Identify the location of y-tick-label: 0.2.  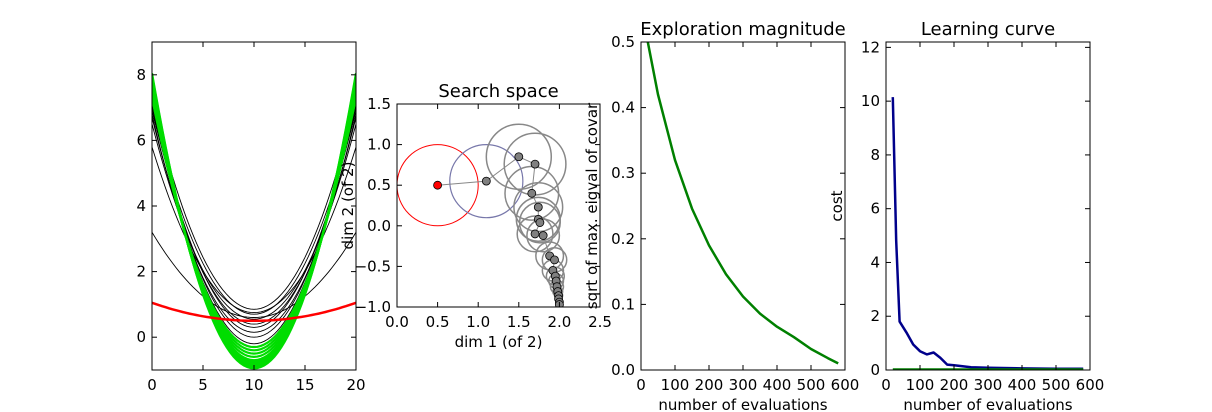
(623, 239).